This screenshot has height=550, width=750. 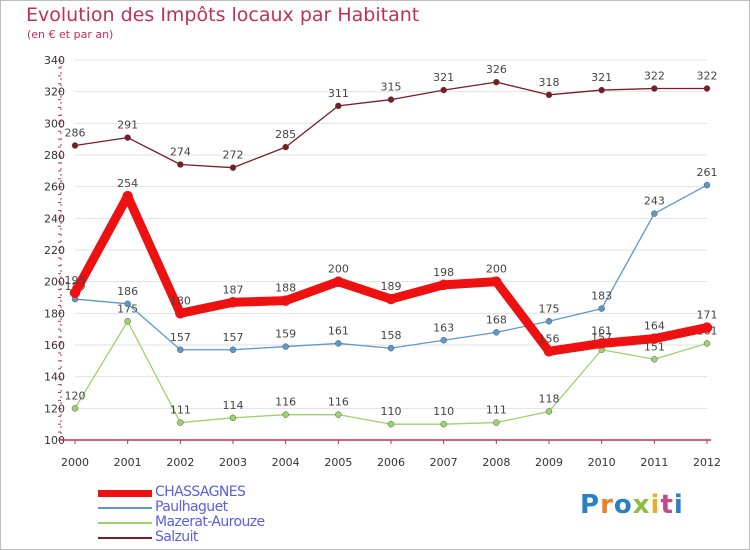 What do you see at coordinates (496, 462) in the screenshot?
I see `x-tick-label: 2008` at bounding box center [496, 462].